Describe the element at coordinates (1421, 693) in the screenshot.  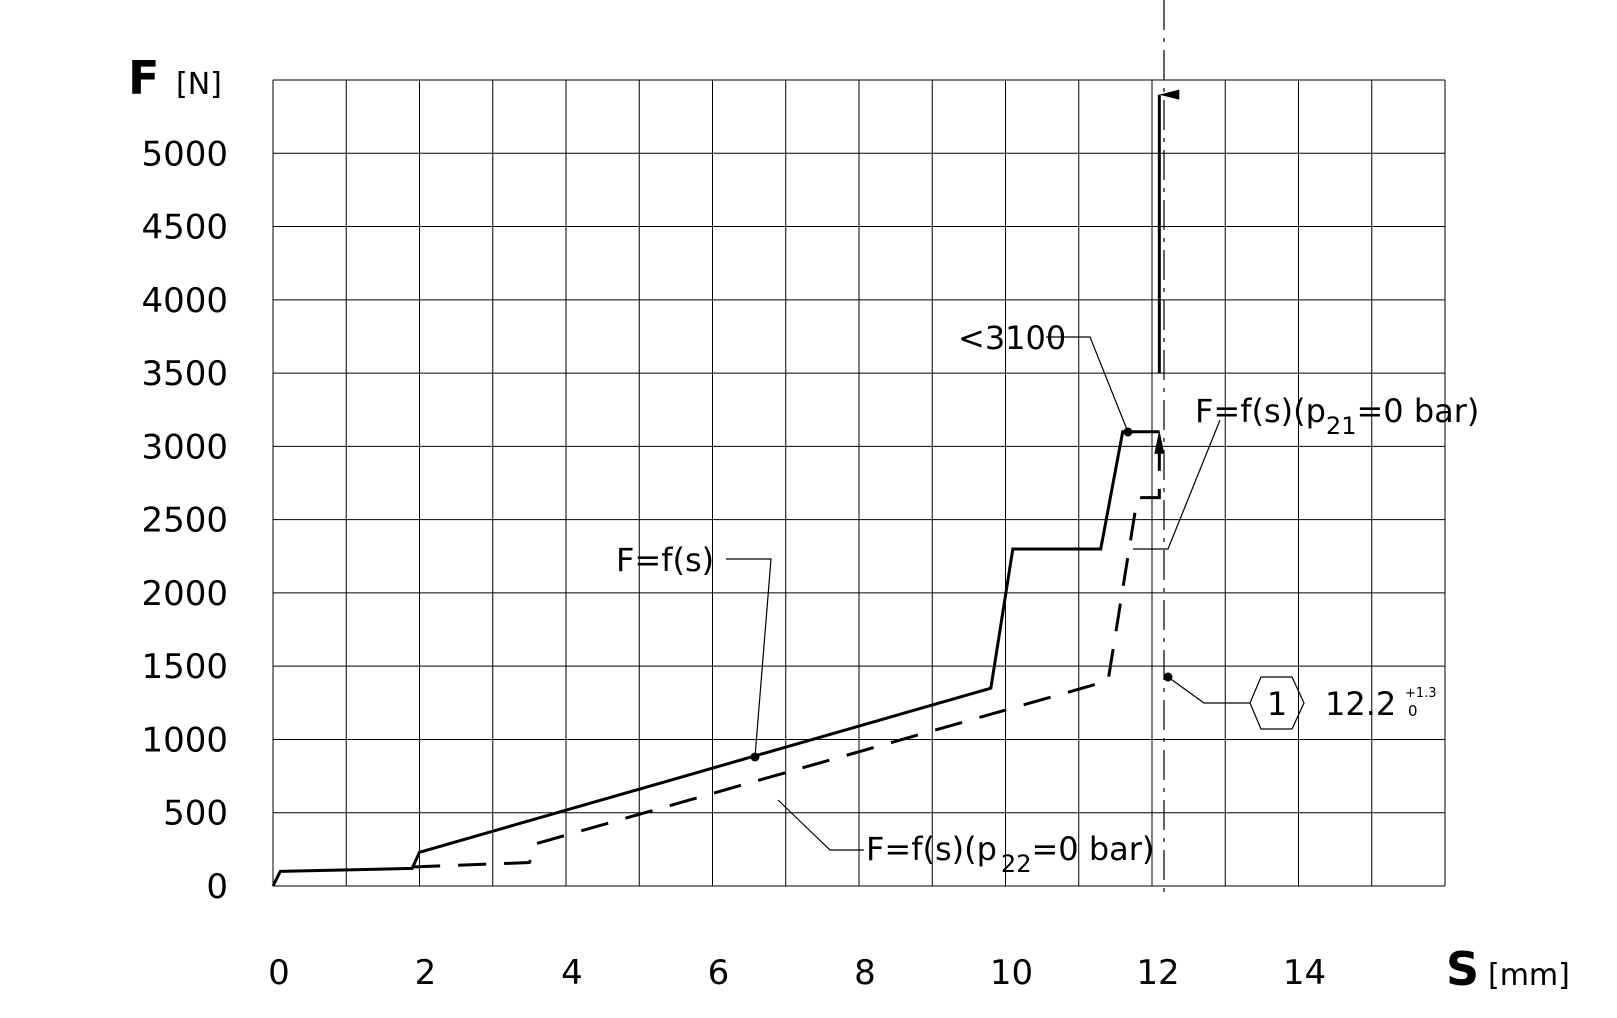
I see `tolerance-upper: +1.3` at that location.